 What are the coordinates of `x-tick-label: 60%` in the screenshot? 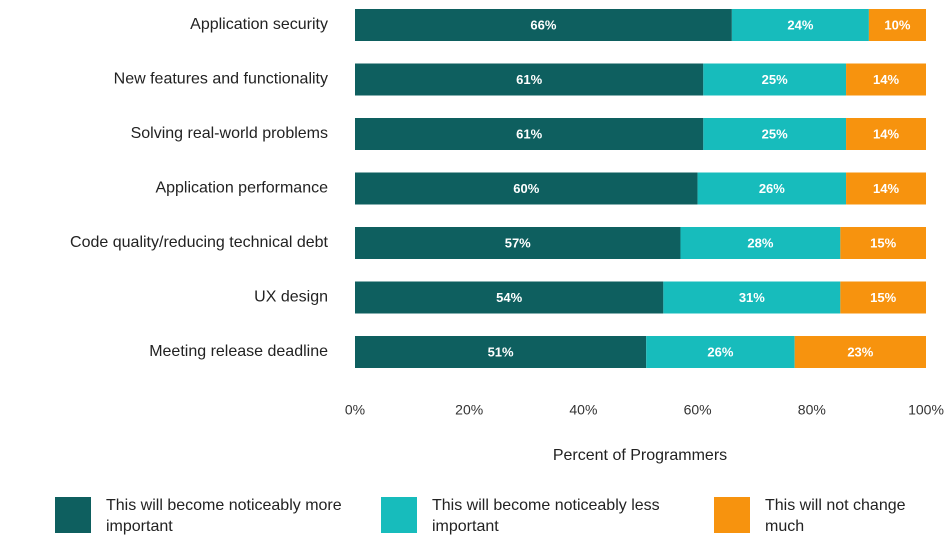 It's located at (698, 410).